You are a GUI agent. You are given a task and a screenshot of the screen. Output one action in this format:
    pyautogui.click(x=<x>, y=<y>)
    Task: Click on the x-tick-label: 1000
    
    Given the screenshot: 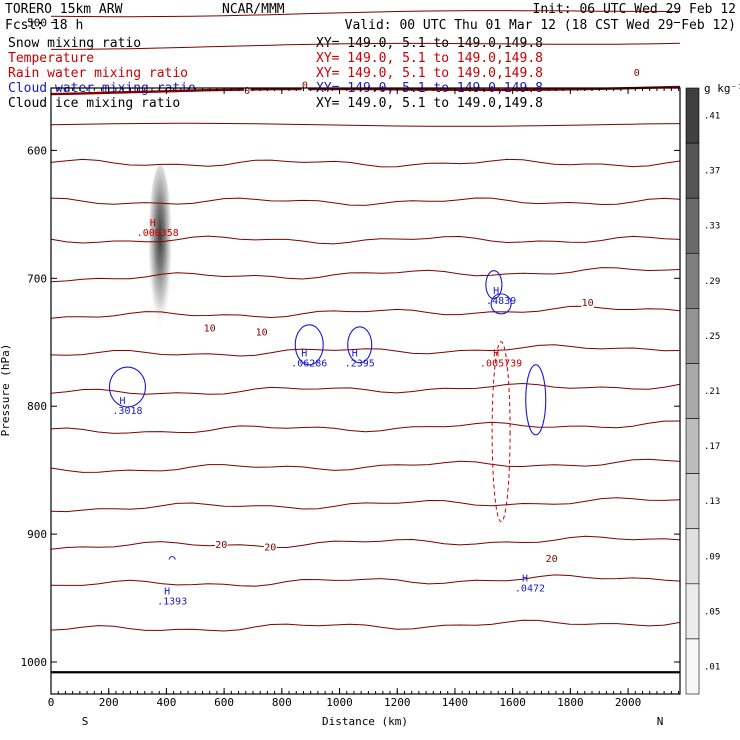 What is the action you would take?
    pyautogui.click(x=339, y=702)
    